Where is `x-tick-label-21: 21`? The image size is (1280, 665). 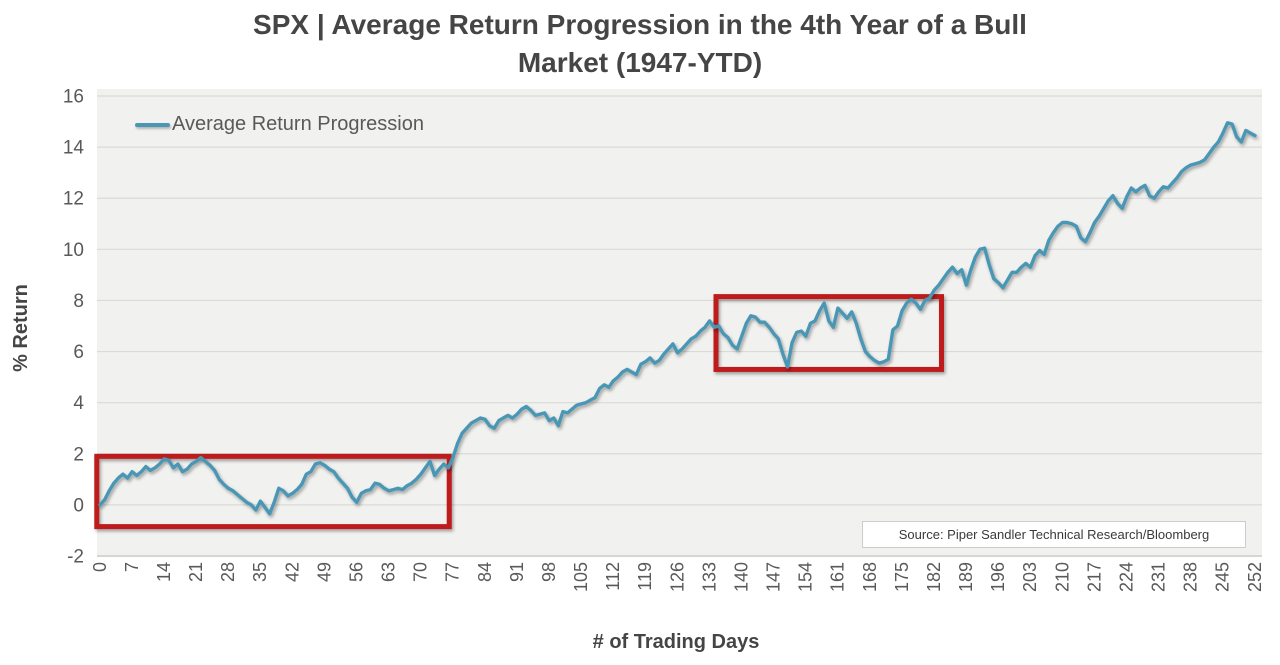 x-tick-label-21: 21 is located at coordinates (196, 572).